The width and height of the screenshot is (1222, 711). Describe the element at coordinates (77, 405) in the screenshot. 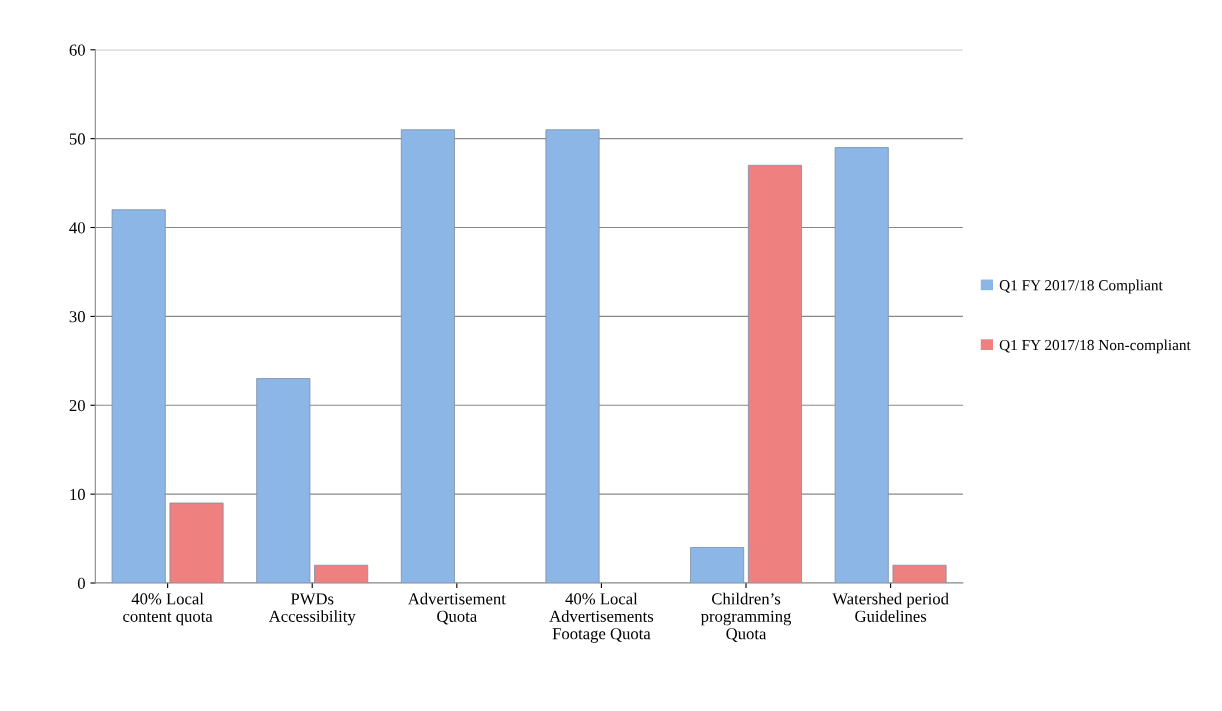

I see `y-tick-label: 20` at that location.